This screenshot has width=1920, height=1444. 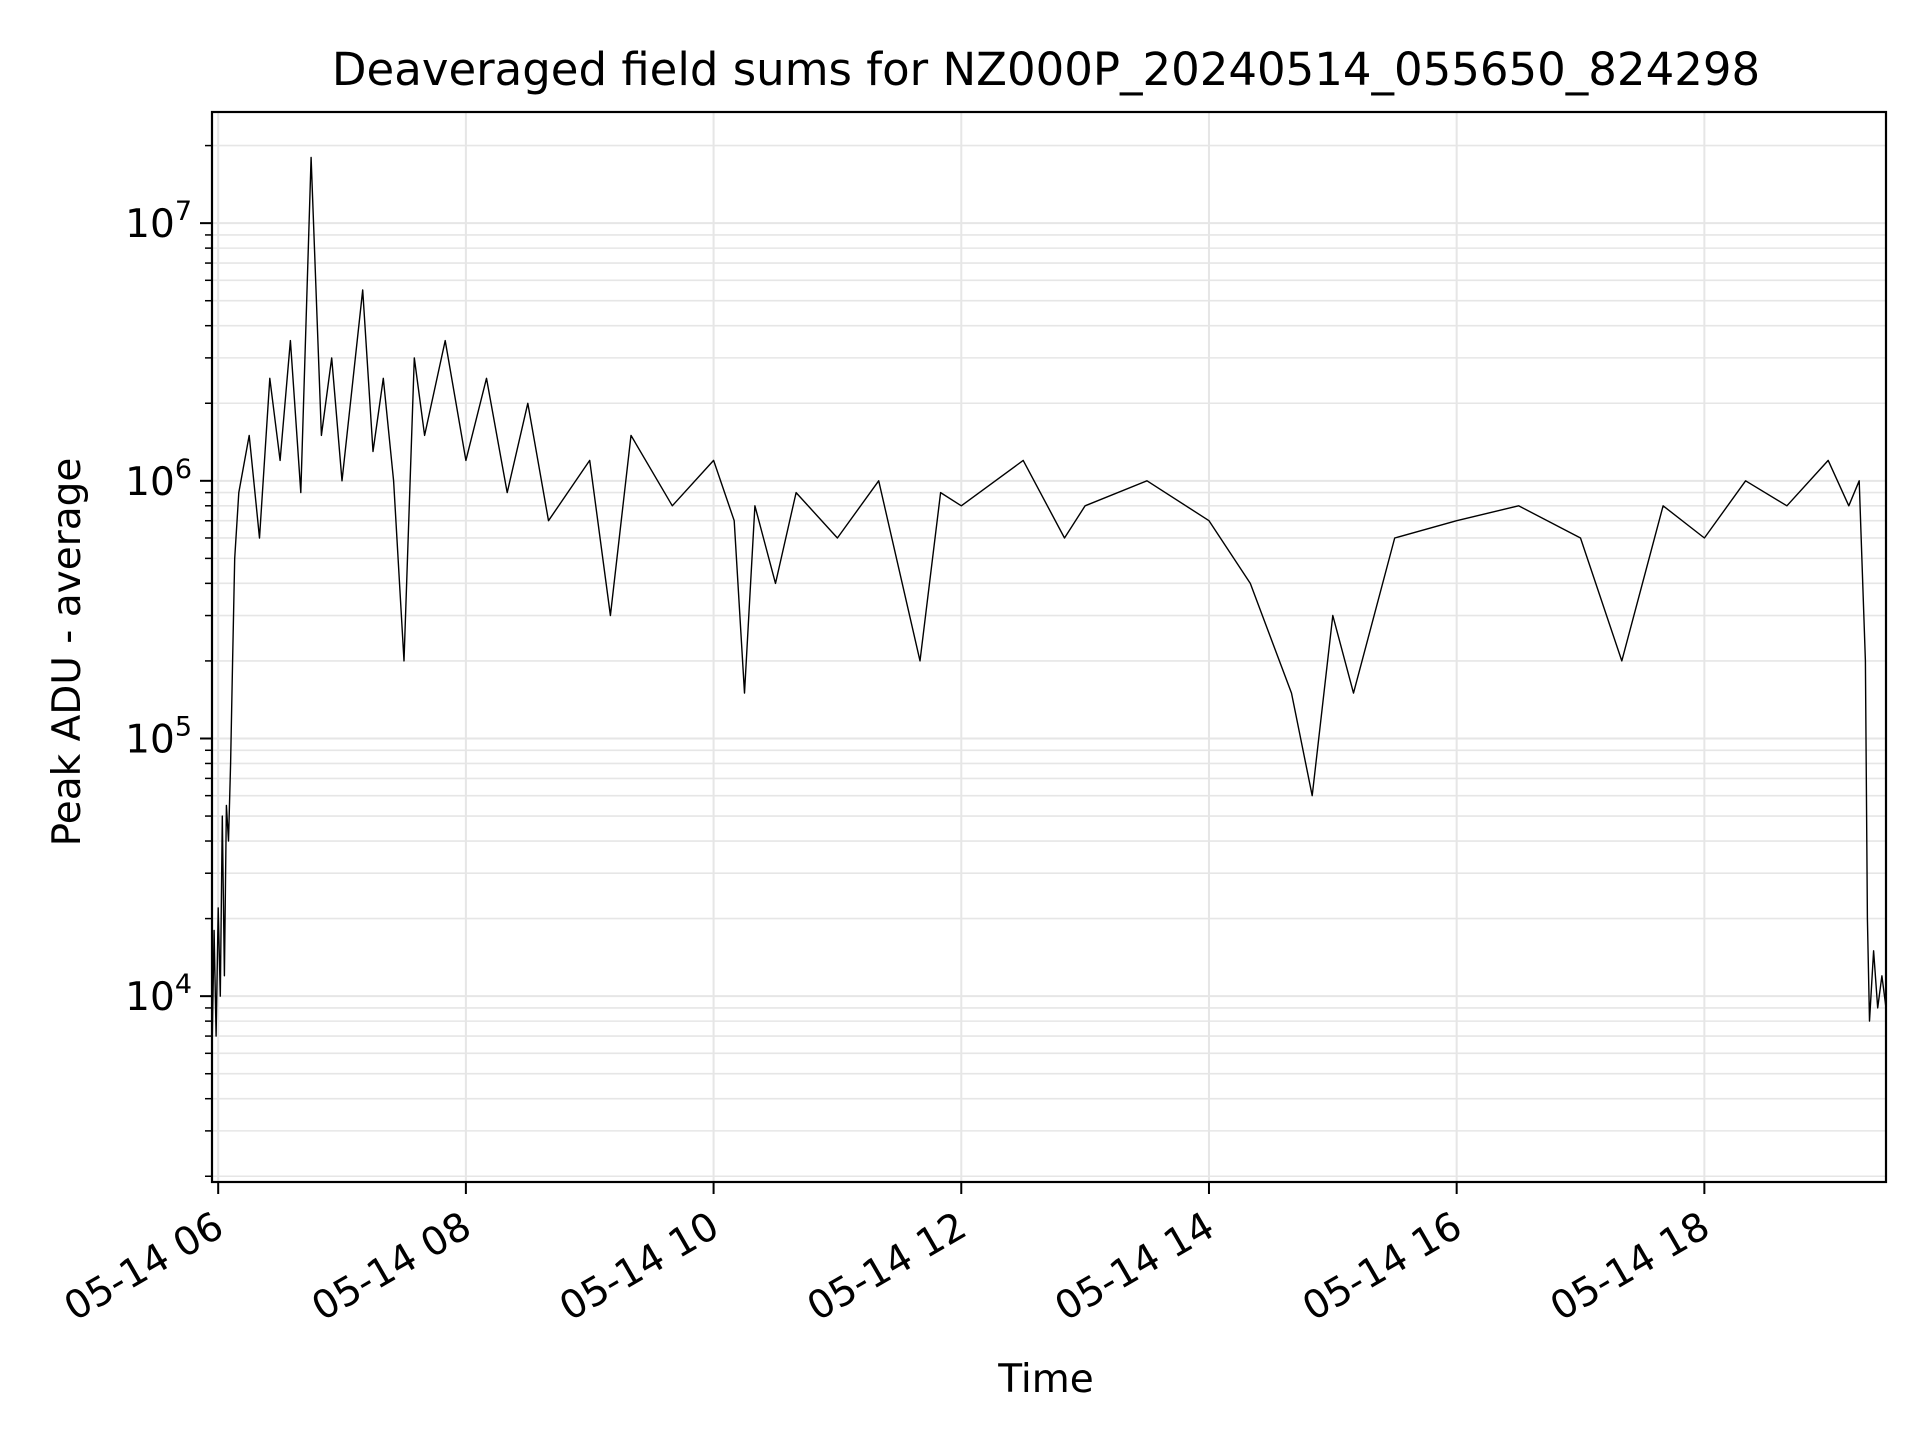 What do you see at coordinates (158, 994) in the screenshot?
I see `y-tick-label: 10⁴` at bounding box center [158, 994].